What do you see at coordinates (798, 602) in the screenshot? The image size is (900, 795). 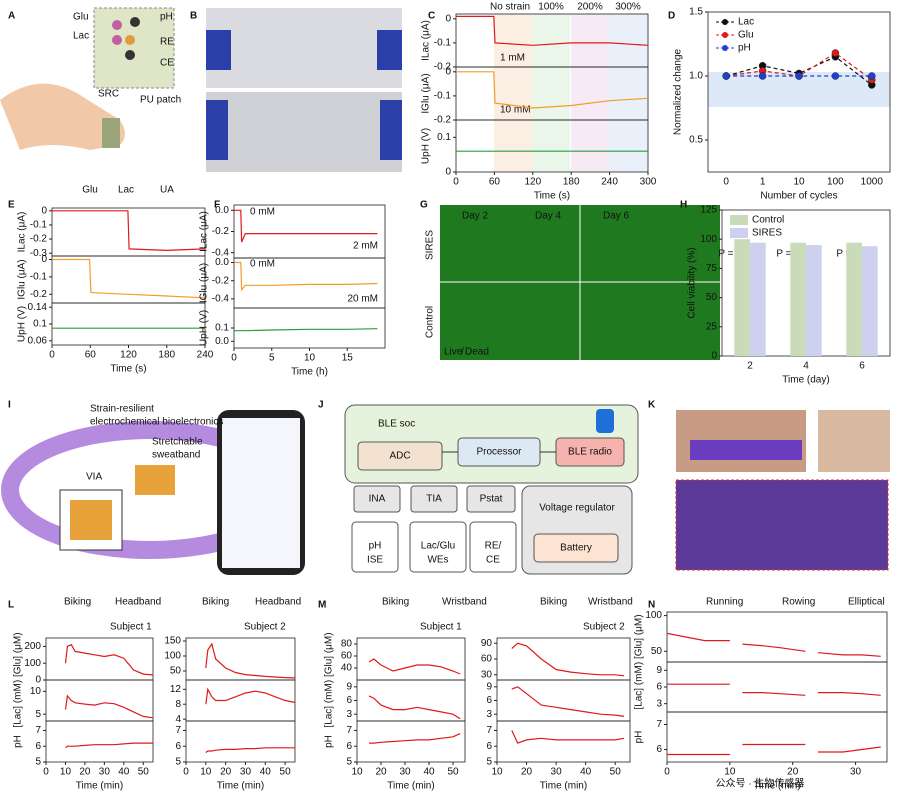 I see `label: Rowing` at bounding box center [798, 602].